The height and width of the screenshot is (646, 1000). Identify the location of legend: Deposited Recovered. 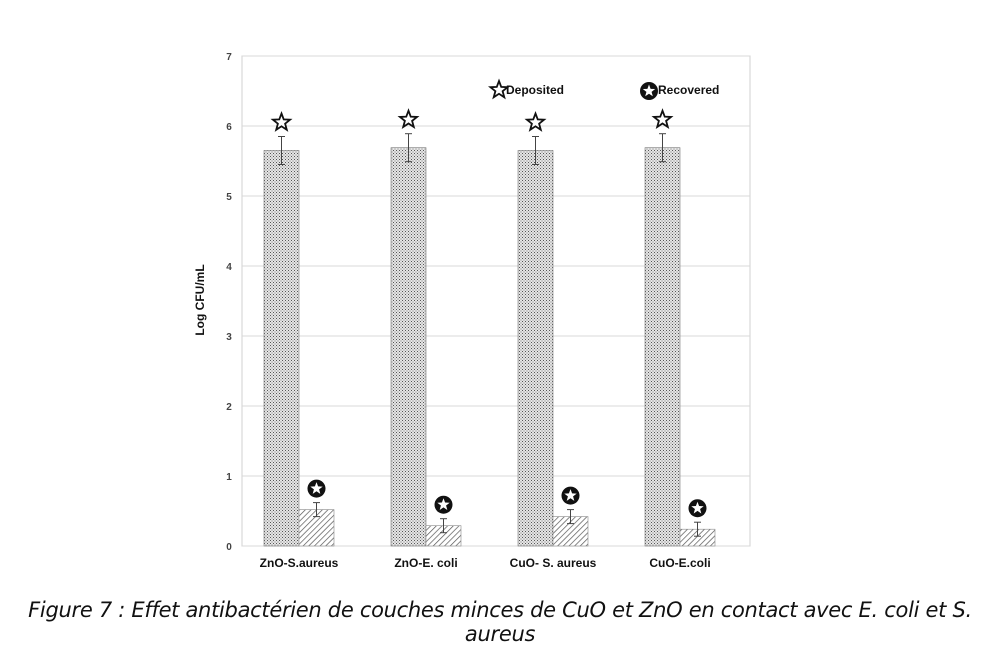
(603, 89).